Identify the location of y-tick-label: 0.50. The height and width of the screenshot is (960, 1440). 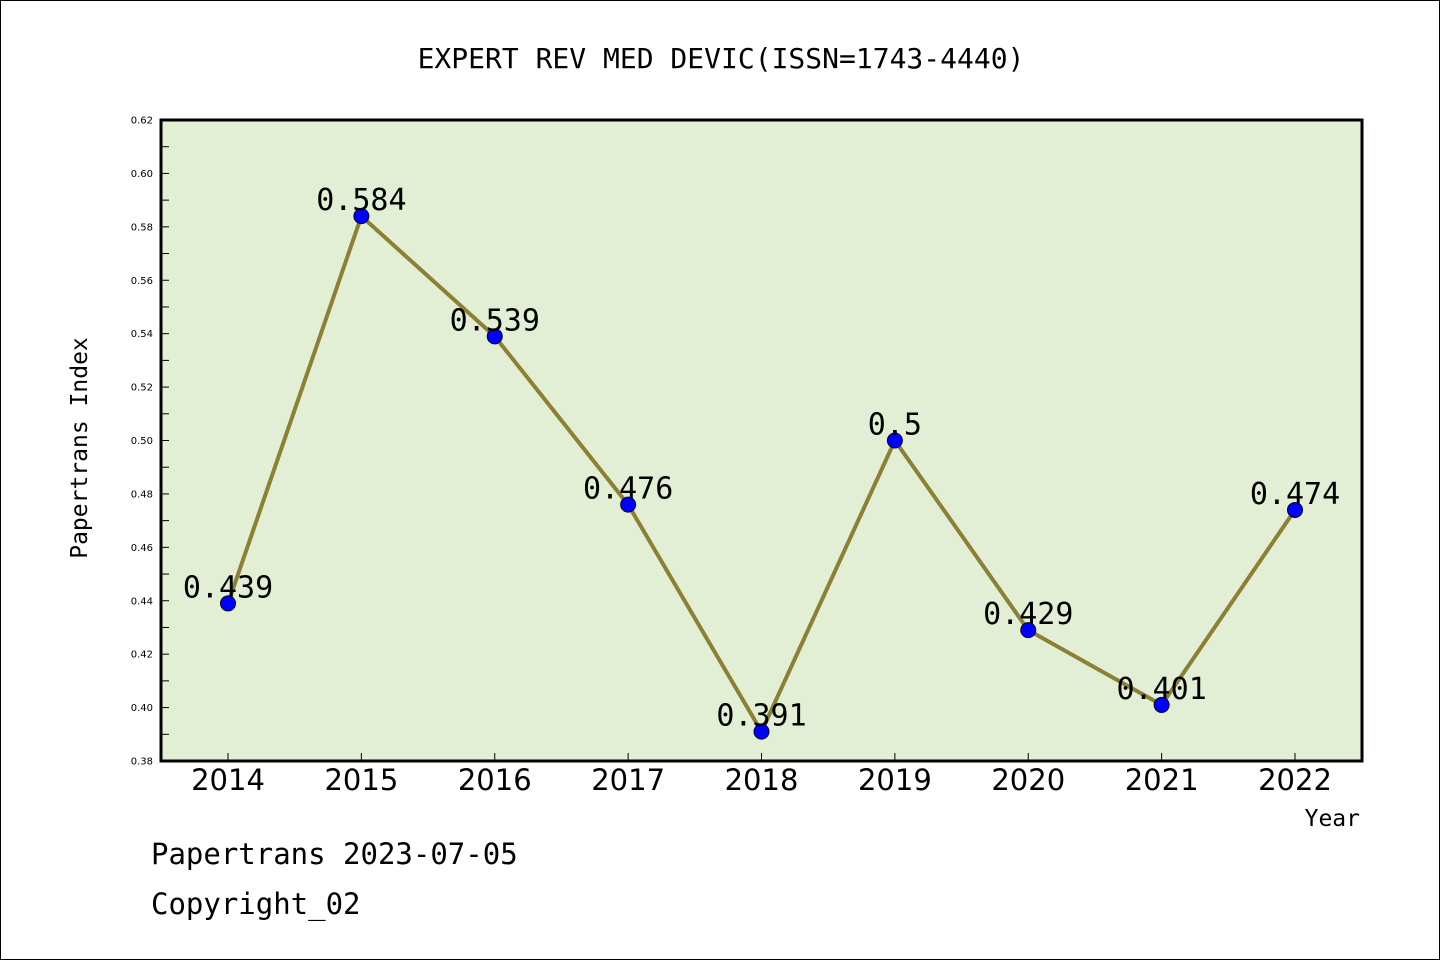
(142, 441).